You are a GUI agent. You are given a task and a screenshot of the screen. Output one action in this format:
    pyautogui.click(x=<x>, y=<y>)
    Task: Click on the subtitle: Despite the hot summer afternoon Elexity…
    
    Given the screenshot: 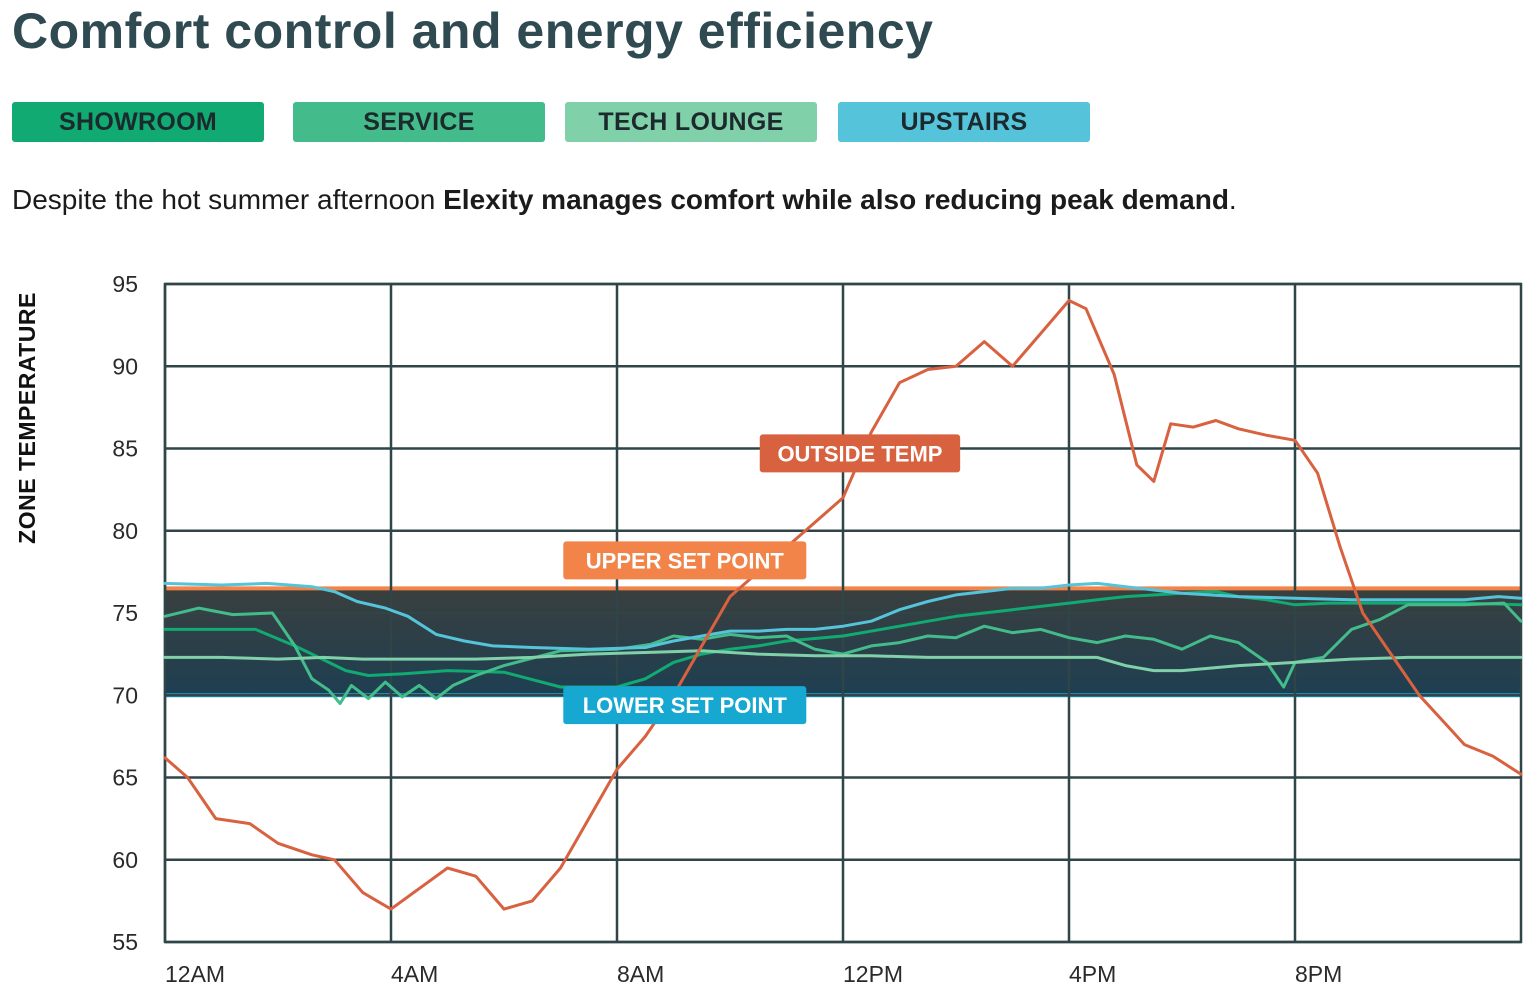 What is the action you would take?
    pyautogui.click(x=624, y=200)
    